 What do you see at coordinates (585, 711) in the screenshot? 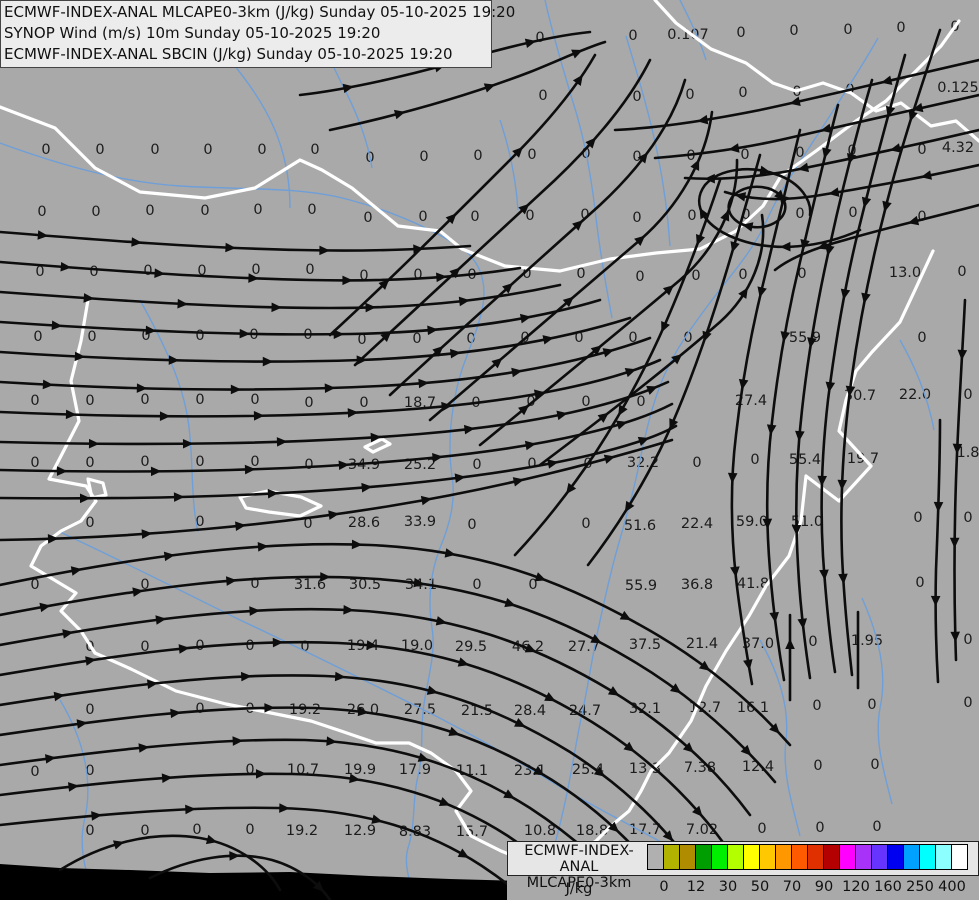
I see `station-value: 24.7` at bounding box center [585, 711].